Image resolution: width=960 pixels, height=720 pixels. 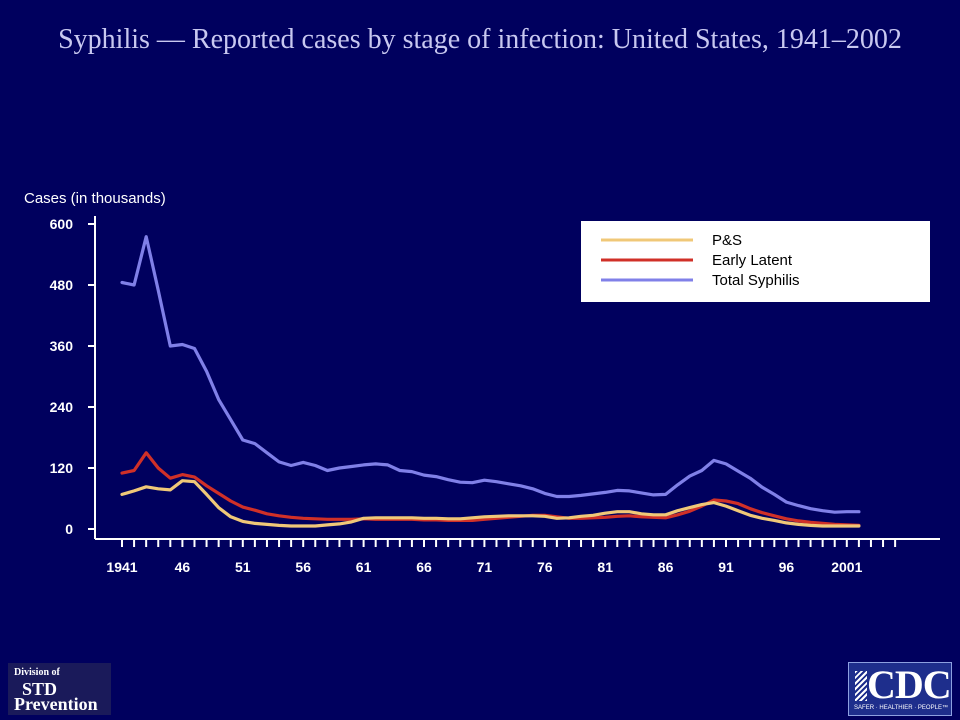 I want to click on x-tick-label: 71, so click(x=485, y=567).